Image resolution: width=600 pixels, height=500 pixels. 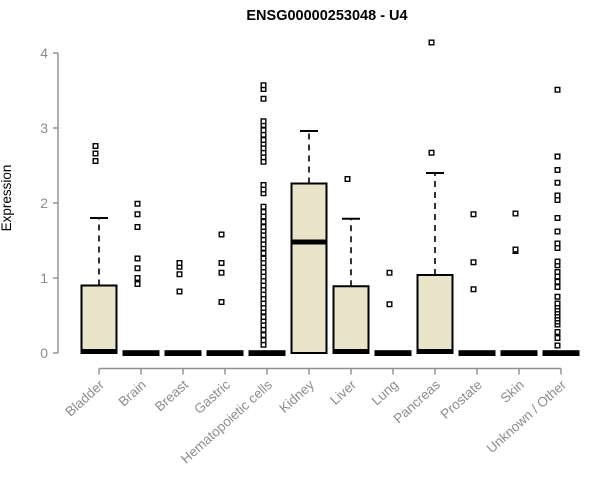 I want to click on x-tick-label-brain: Brain, so click(x=132, y=393).